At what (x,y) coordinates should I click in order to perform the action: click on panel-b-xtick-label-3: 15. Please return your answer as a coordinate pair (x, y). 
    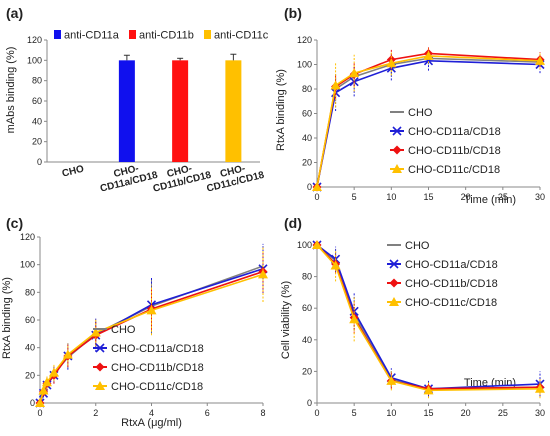
    Looking at the image, I should click on (428, 197).